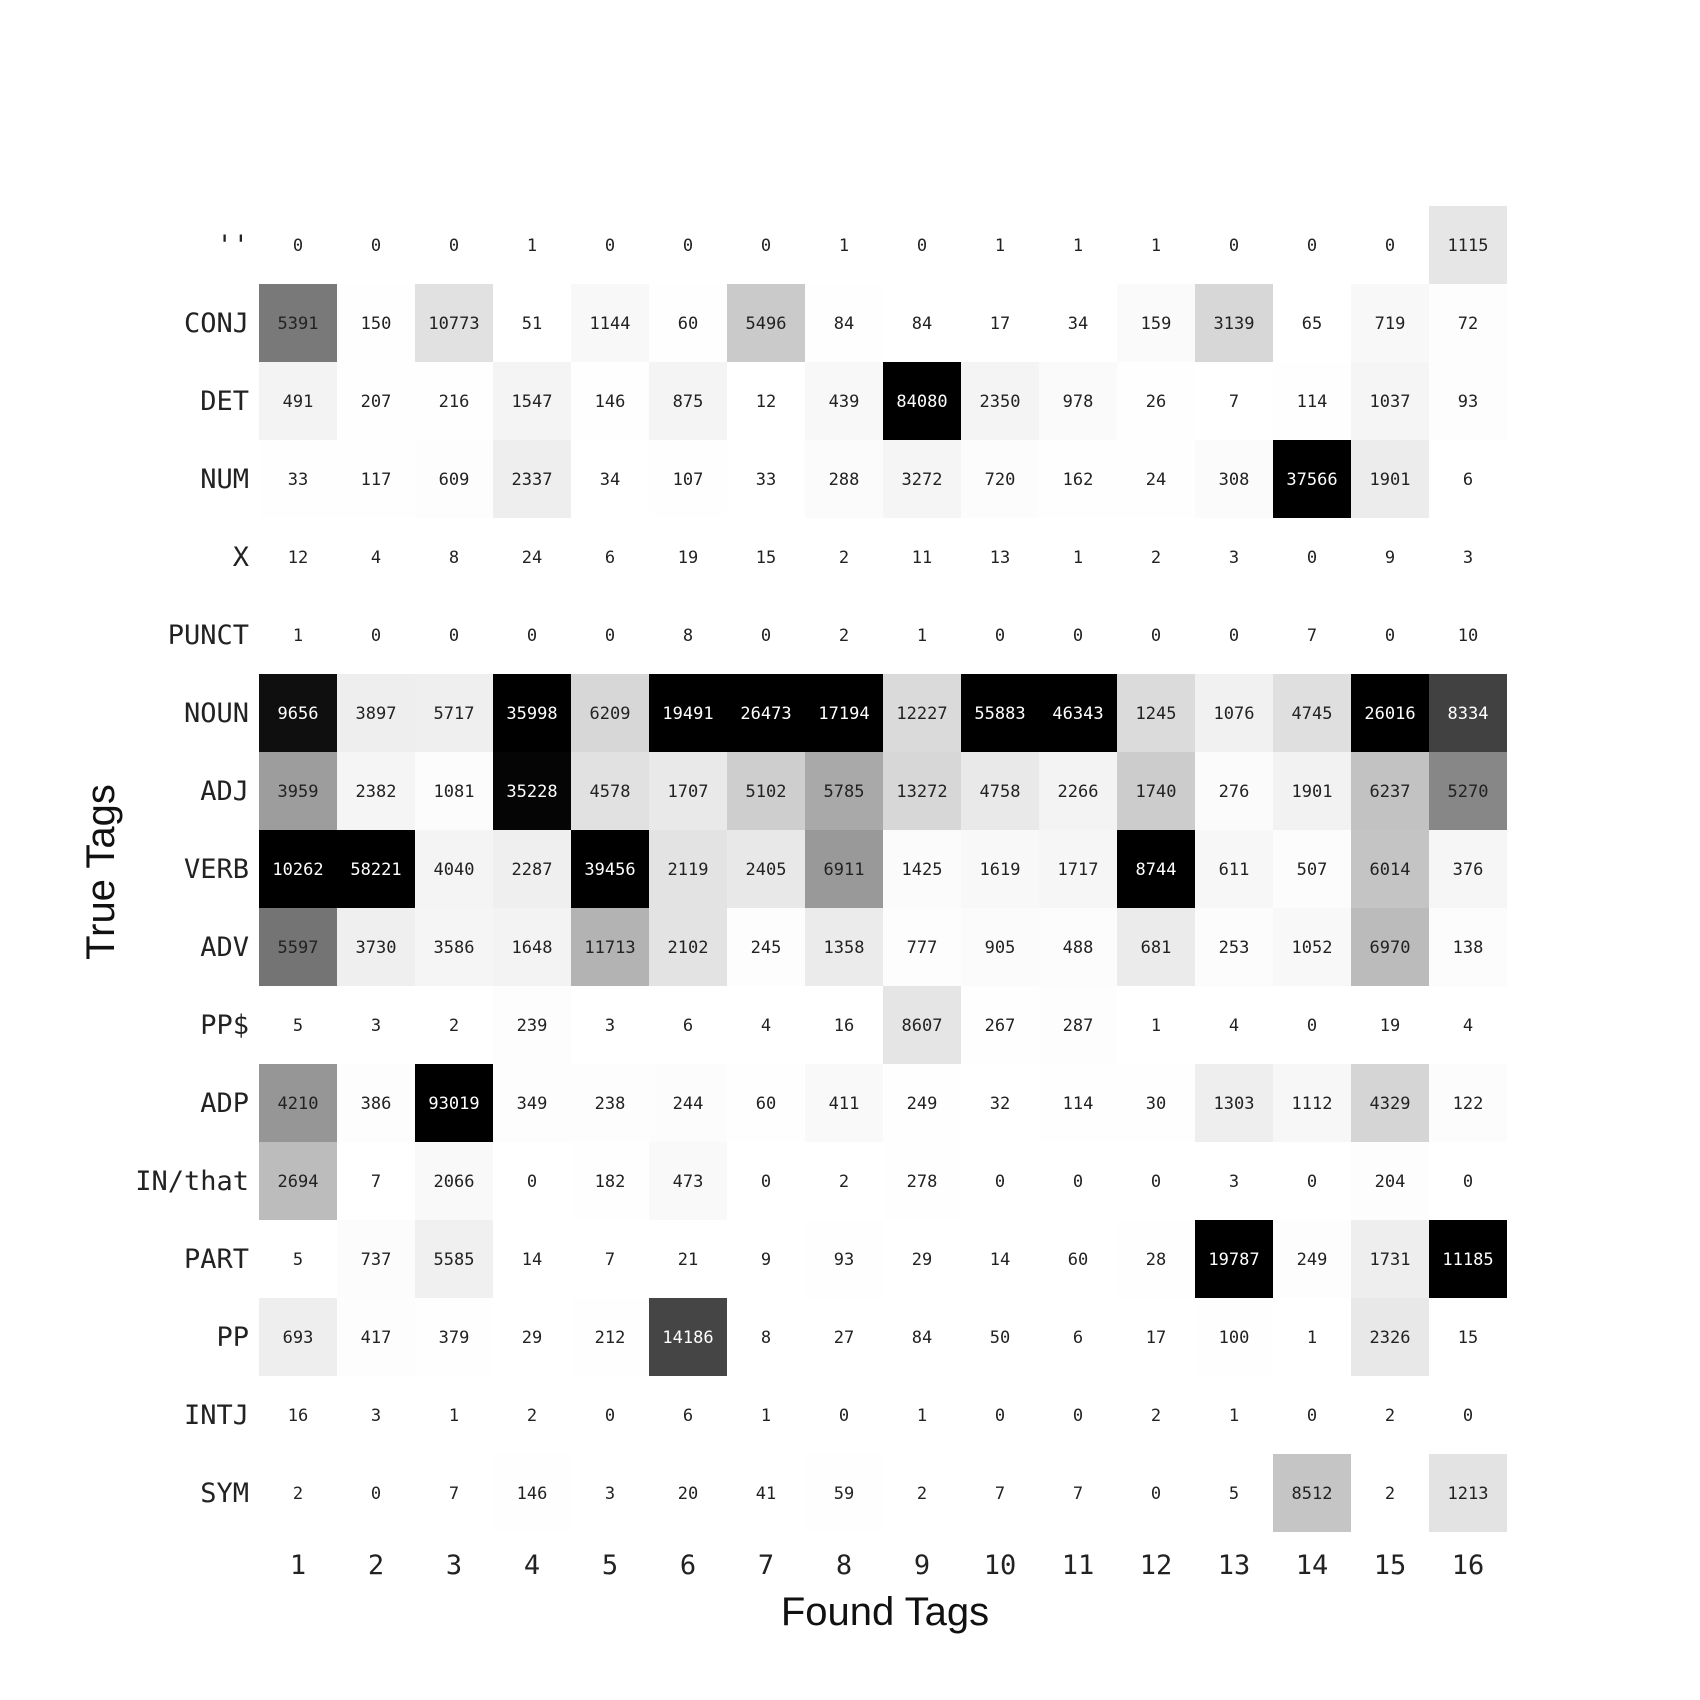 The image size is (1700, 1700). Describe the element at coordinates (766, 558) in the screenshot. I see `cell-value: 15` at that location.